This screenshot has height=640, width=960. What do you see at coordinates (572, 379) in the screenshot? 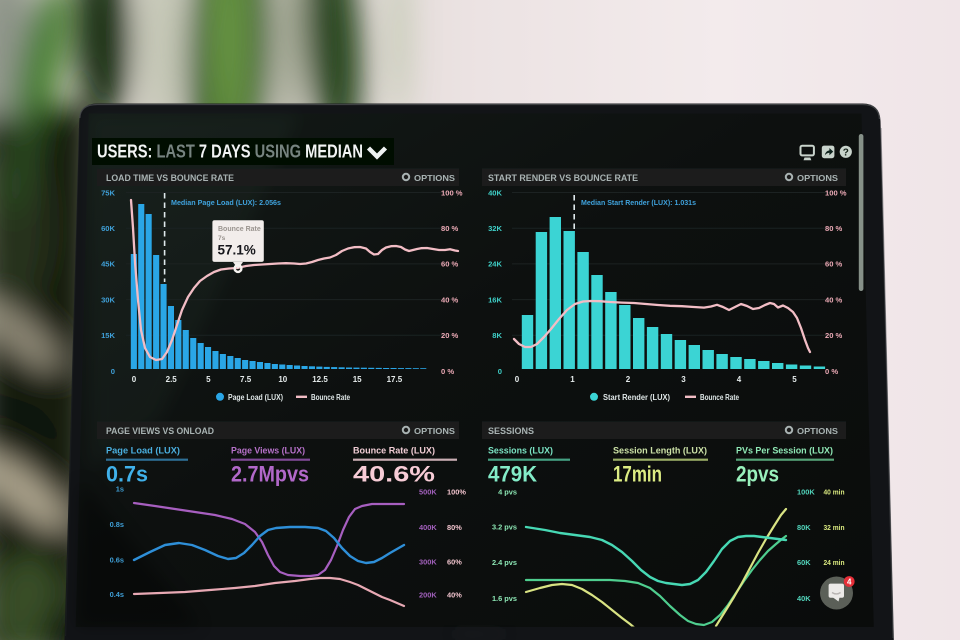
I see `svg-text: 1` at bounding box center [572, 379].